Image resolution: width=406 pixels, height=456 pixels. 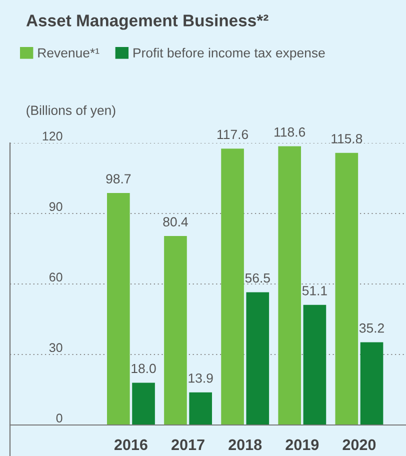 What do you see at coordinates (200, 378) in the screenshot?
I see `data-label: 13.9` at bounding box center [200, 378].